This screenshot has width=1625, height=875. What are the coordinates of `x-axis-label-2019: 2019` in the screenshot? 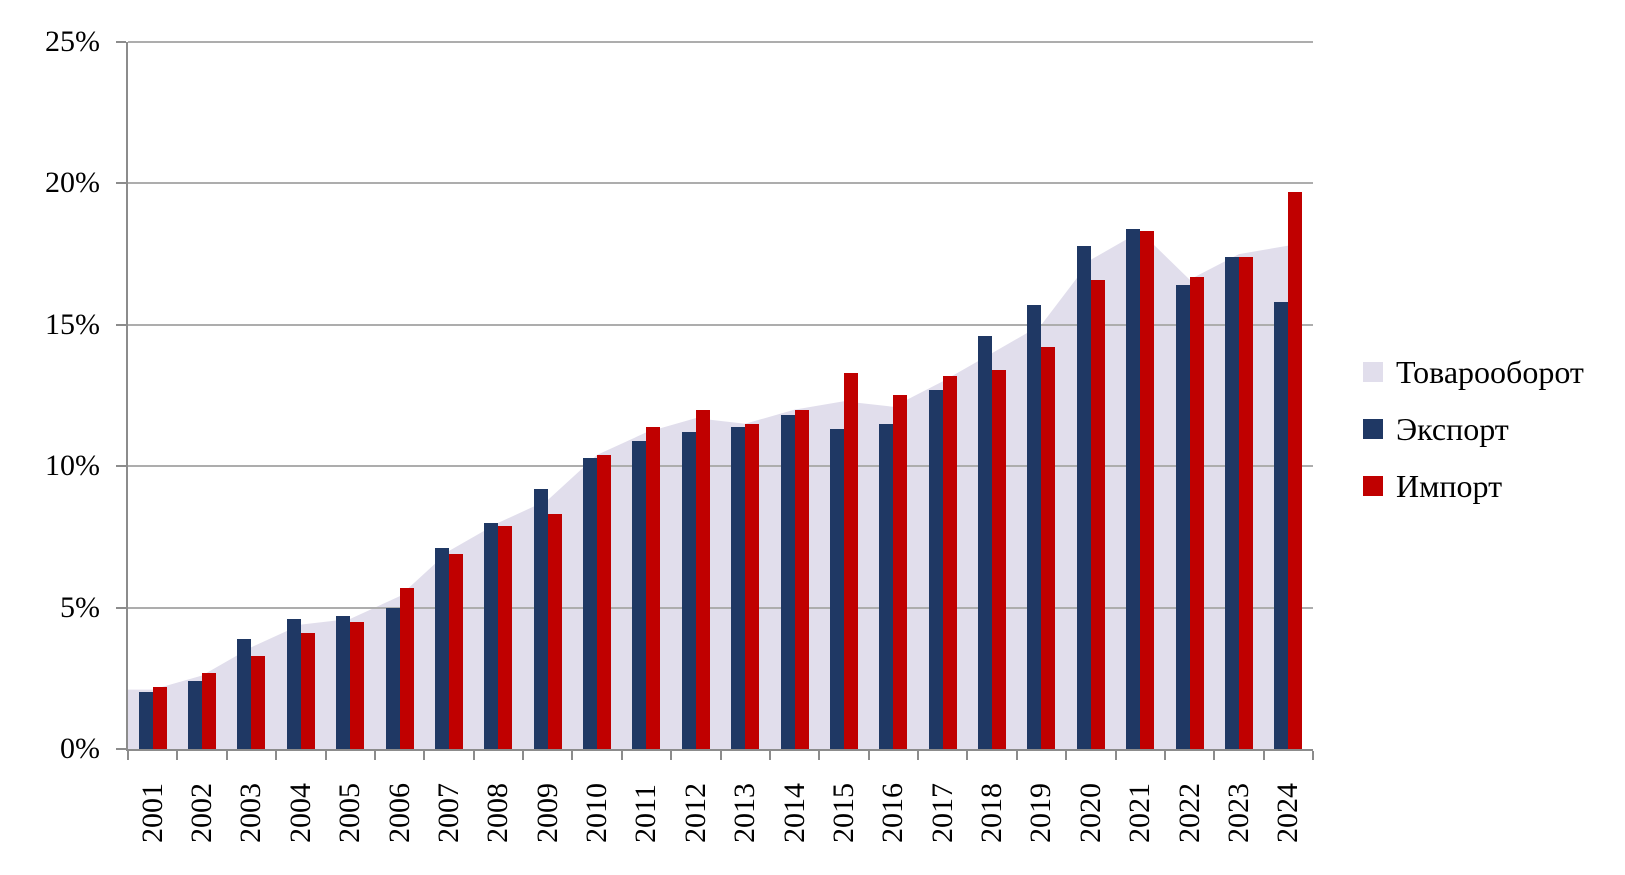 It's located at (1040, 813).